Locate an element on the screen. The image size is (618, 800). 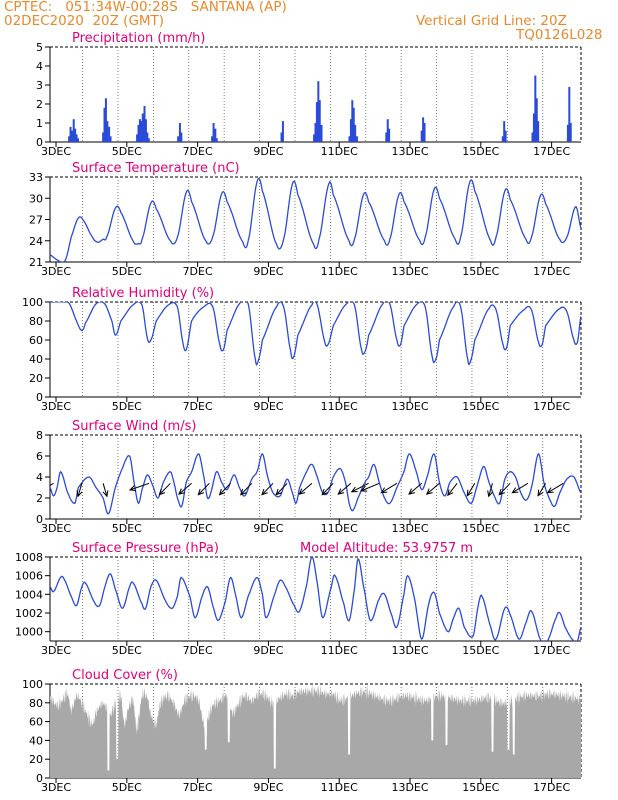
header-datetime: 02DEC2020 20Z (GMT) is located at coordinates (84, 21).